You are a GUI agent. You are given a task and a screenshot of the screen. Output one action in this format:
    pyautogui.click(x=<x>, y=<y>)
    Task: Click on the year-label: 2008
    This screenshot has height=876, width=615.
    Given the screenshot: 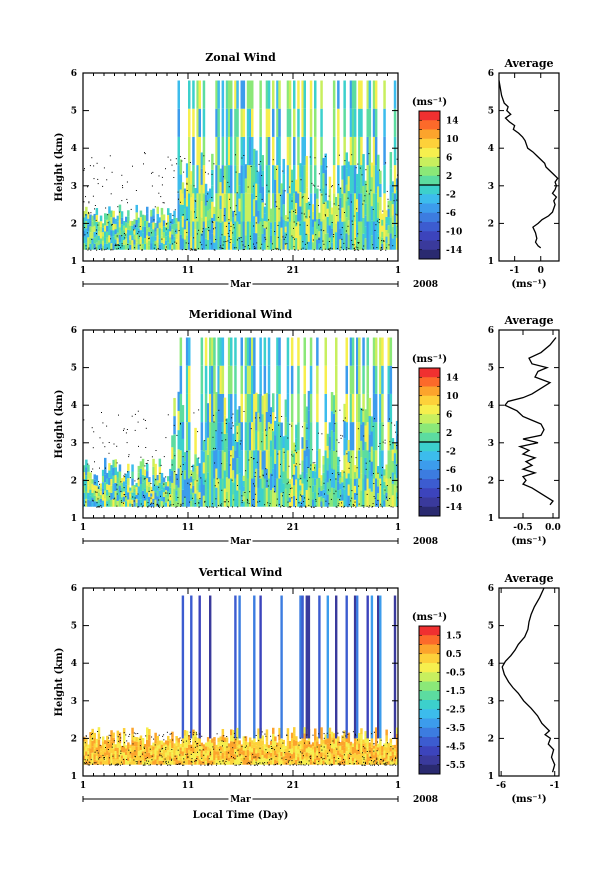 What is the action you would take?
    pyautogui.click(x=425, y=800)
    